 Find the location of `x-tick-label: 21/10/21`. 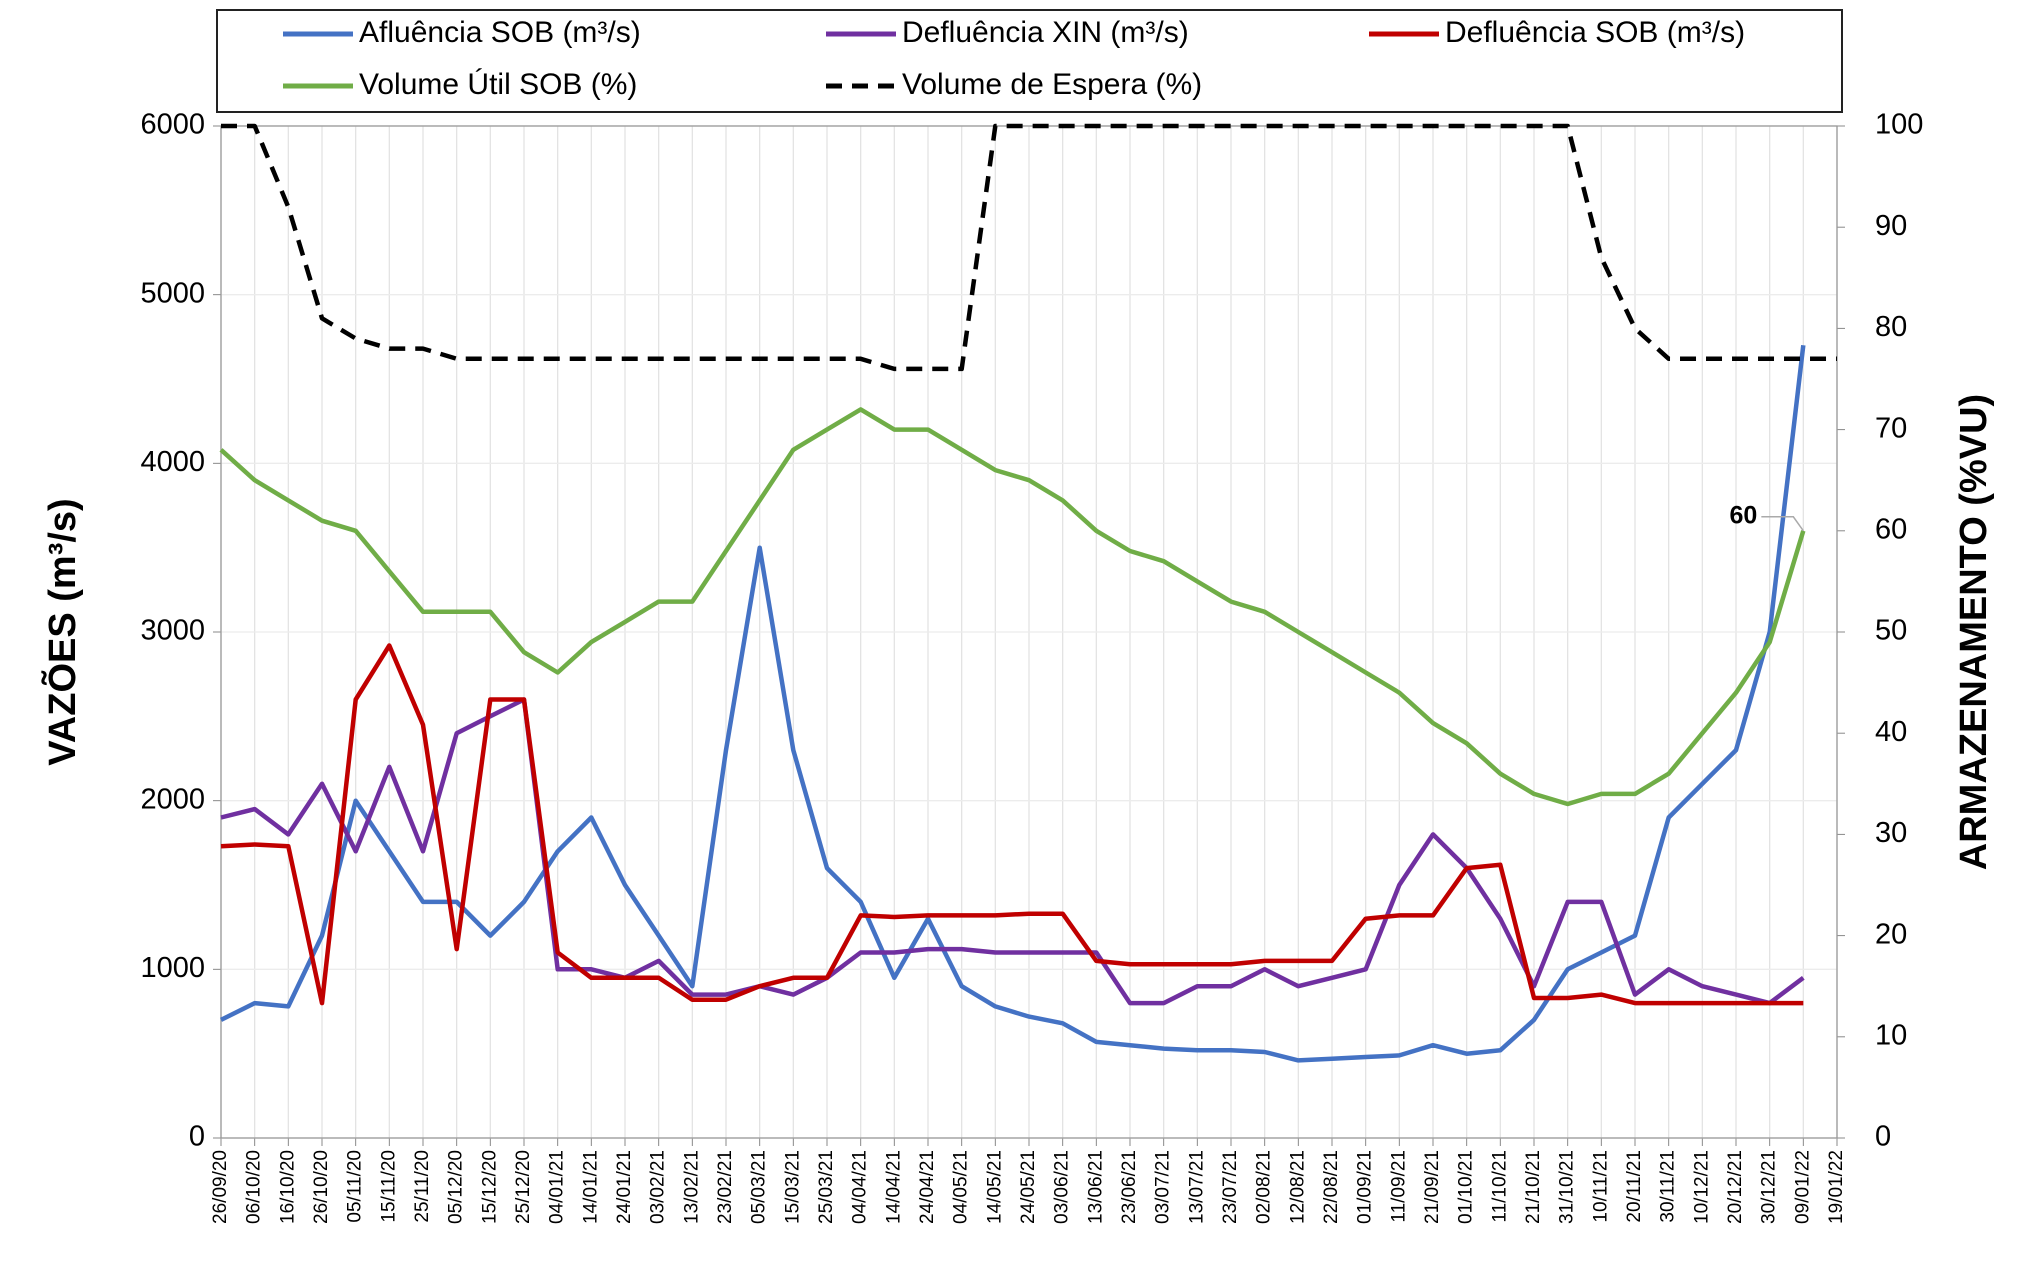

x-tick-label: 21/10/21 is located at coordinates (1533, 1187).